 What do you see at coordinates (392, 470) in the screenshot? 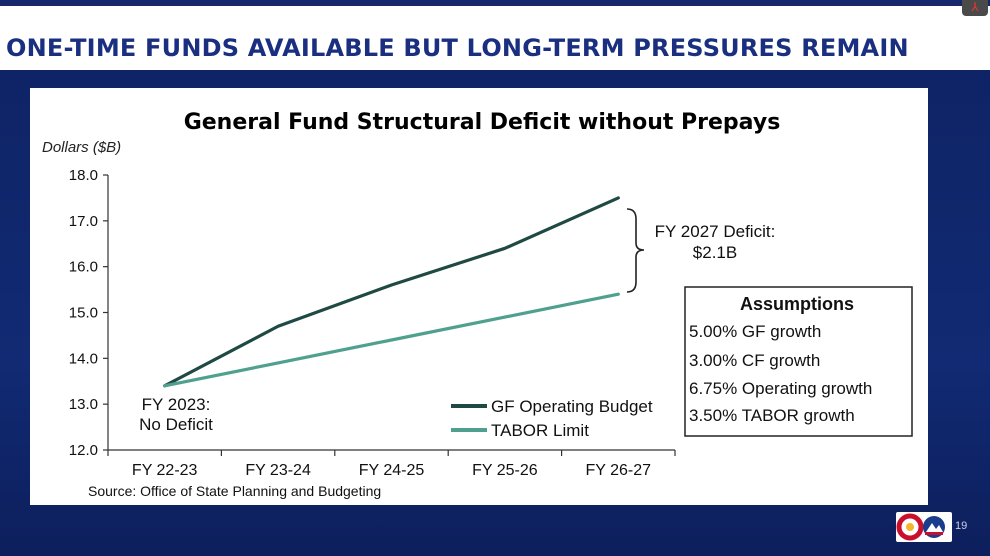
I see `x-tick-label: FY 24-25` at bounding box center [392, 470].